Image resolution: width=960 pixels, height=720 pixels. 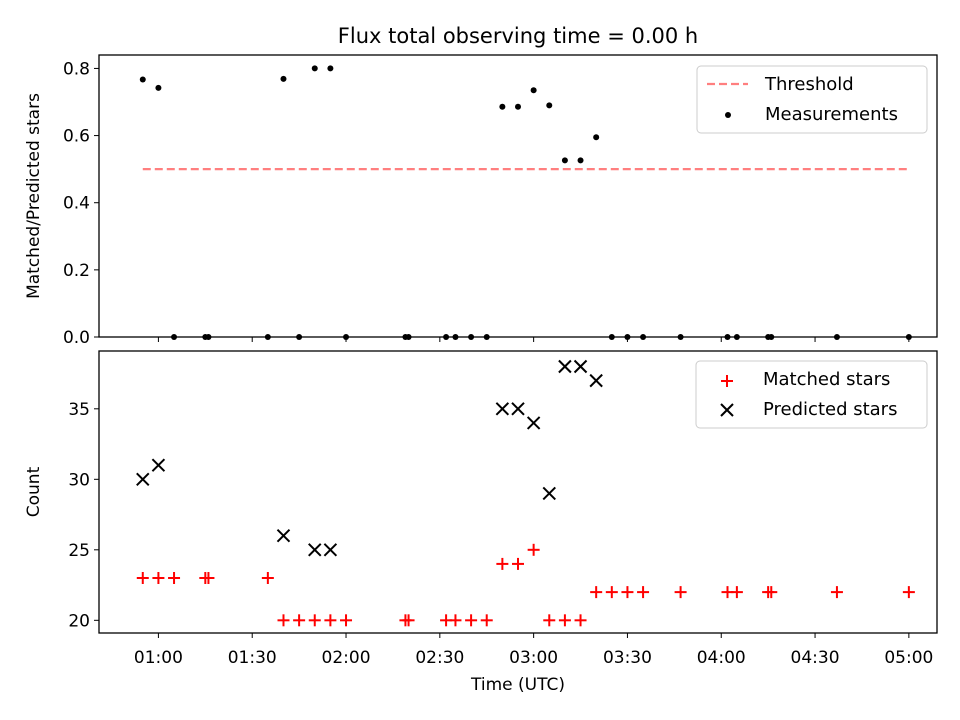 I want to click on x-tick-label: 01:30, so click(x=252, y=658).